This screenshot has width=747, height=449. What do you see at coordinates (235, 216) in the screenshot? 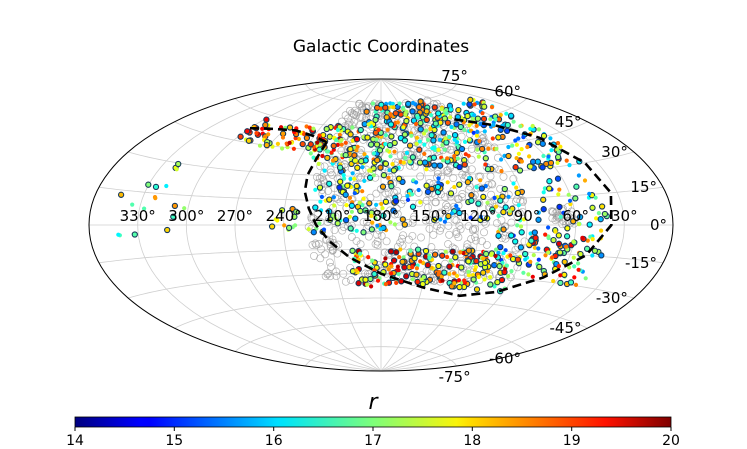
I see `longitude-tick-label: 270°` at bounding box center [235, 216].